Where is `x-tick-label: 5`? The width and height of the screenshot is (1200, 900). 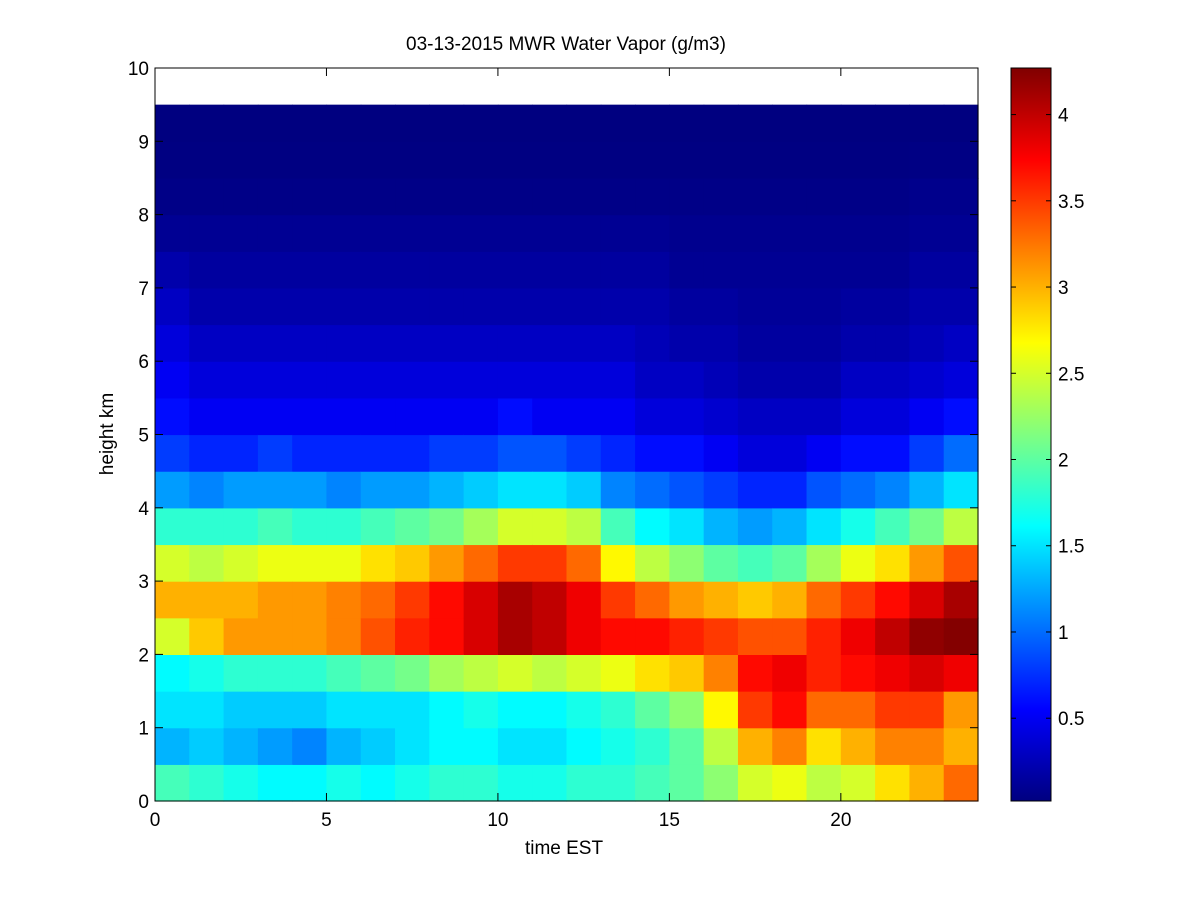 x-tick-label: 5 is located at coordinates (326, 820).